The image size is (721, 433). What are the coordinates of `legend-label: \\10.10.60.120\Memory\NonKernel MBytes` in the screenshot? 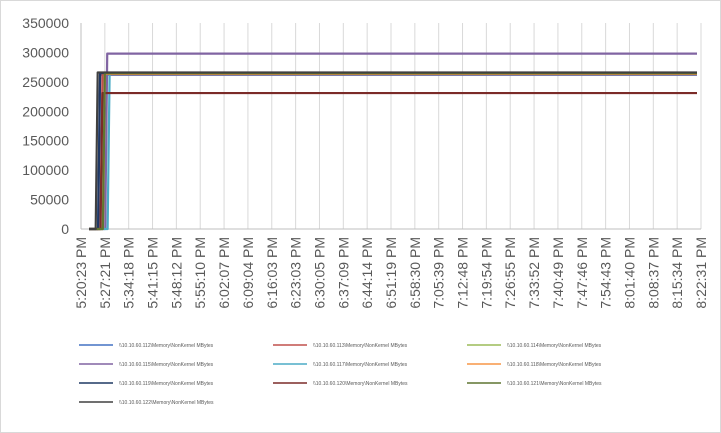 It's located at (360, 384).